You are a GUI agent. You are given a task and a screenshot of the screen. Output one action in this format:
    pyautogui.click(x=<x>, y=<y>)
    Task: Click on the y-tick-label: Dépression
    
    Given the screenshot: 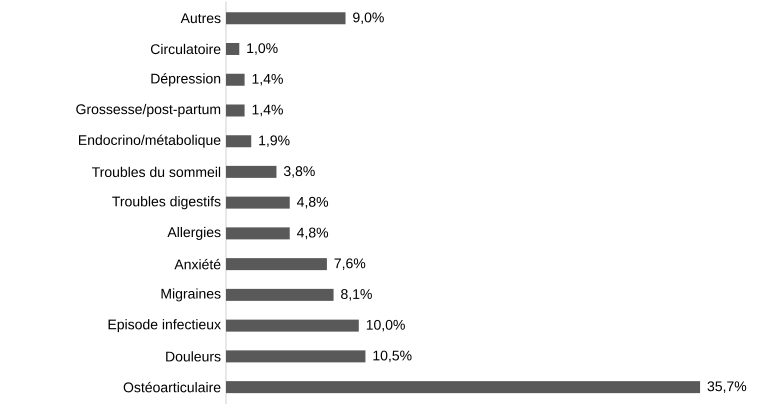 What is the action you would take?
    pyautogui.click(x=185, y=79)
    